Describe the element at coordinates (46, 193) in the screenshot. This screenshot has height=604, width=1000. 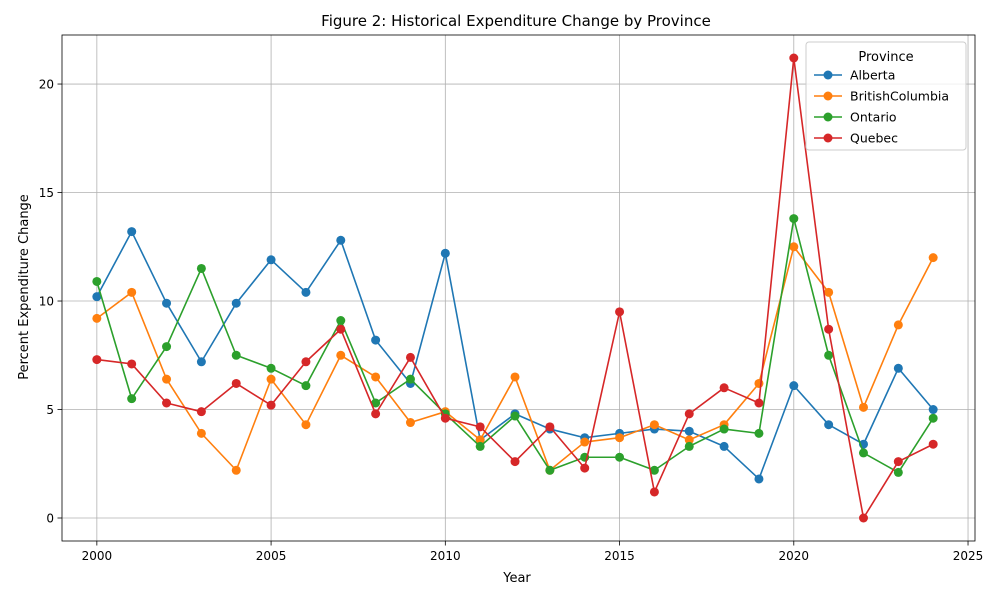
I see `y-tick-label: 15` at that location.